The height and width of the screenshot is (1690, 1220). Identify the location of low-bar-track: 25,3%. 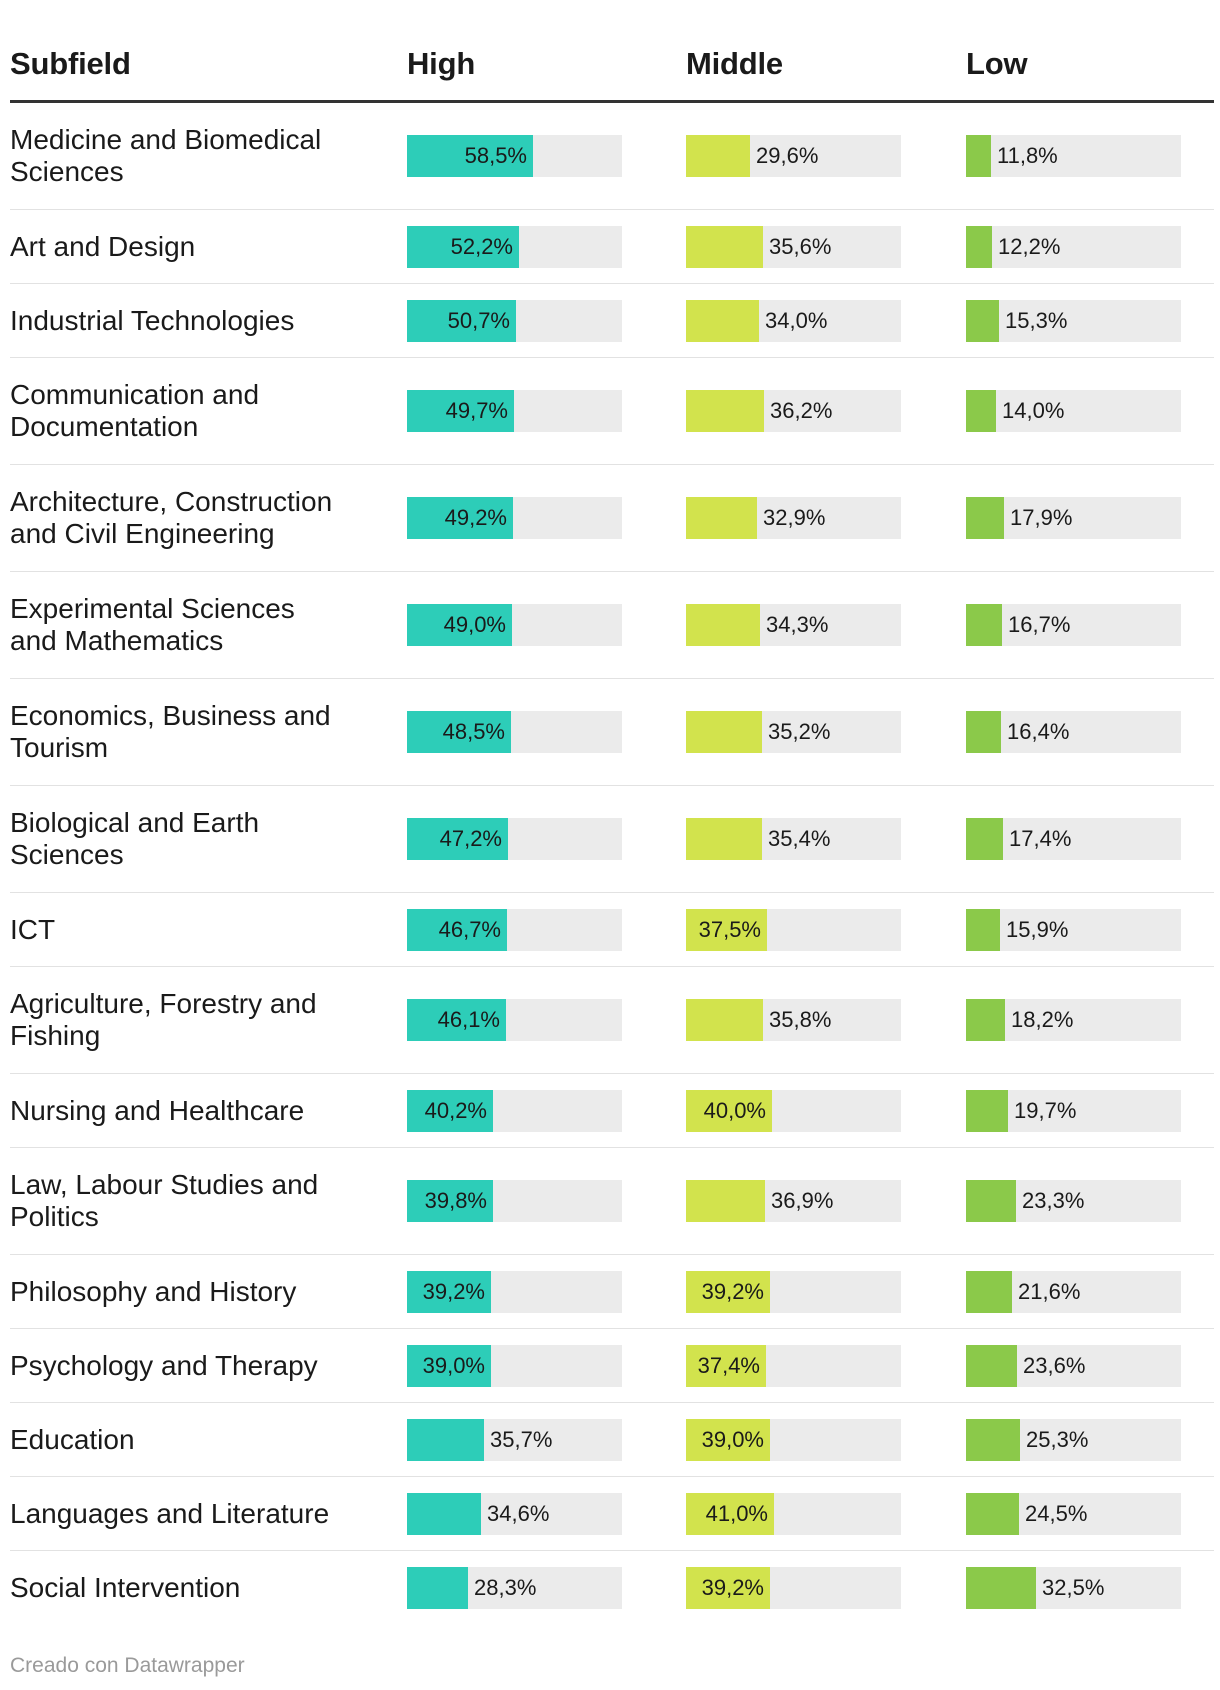
(1073, 1439).